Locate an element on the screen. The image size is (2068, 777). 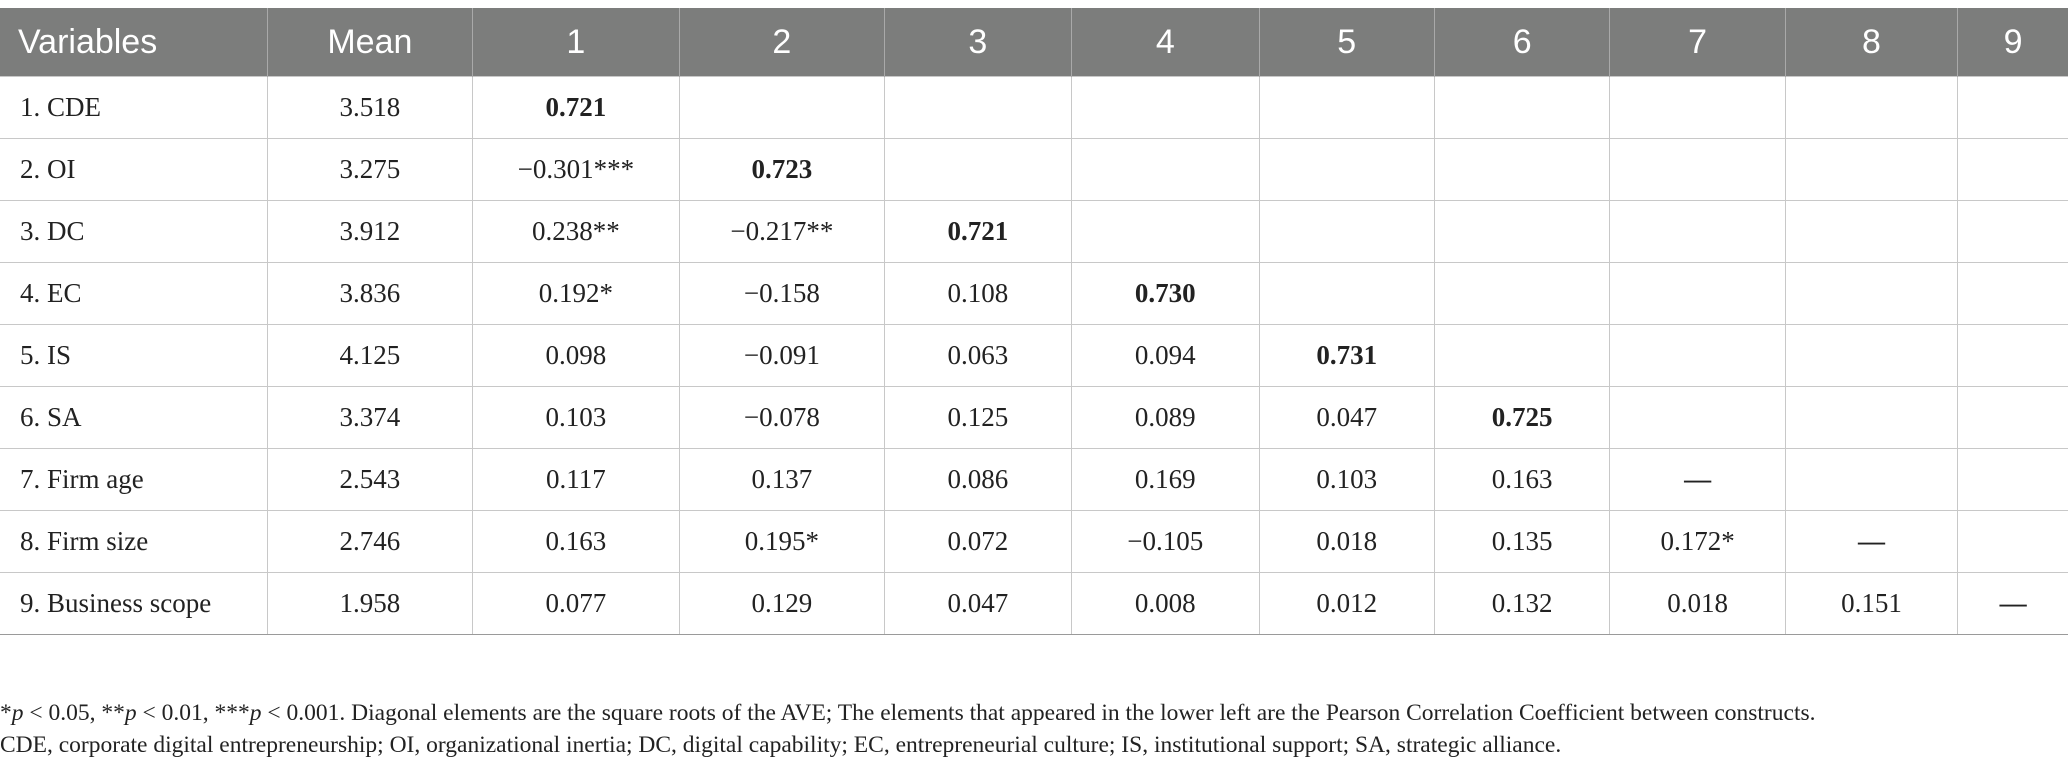
correlation-cell: 0.151 is located at coordinates (1871, 603).